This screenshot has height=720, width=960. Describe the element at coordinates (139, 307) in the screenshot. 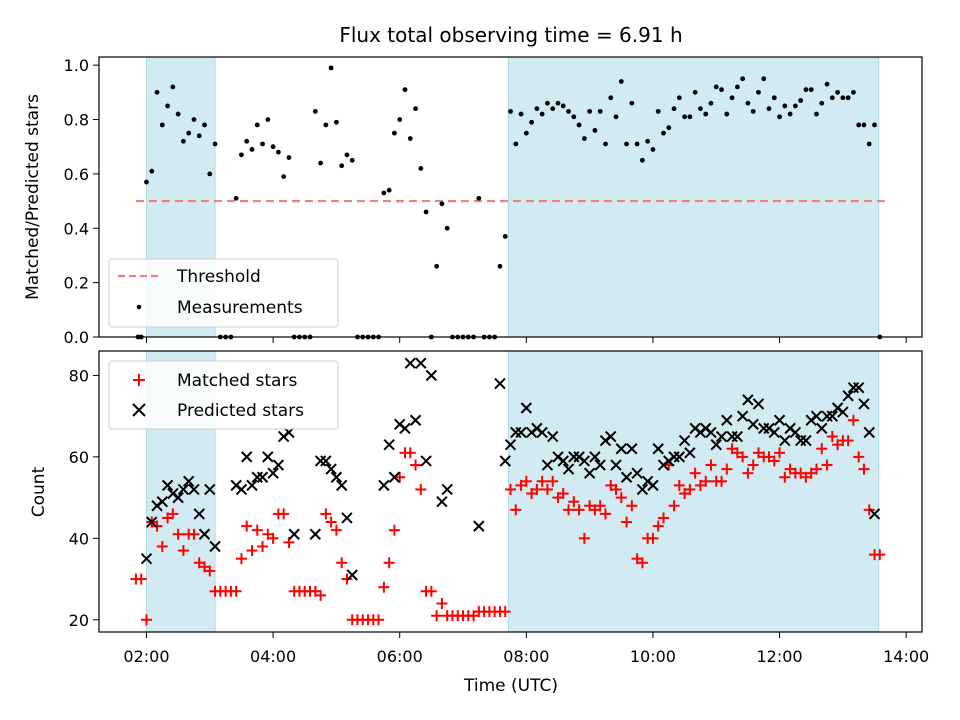

I see `legend-measurements-swatch` at that location.